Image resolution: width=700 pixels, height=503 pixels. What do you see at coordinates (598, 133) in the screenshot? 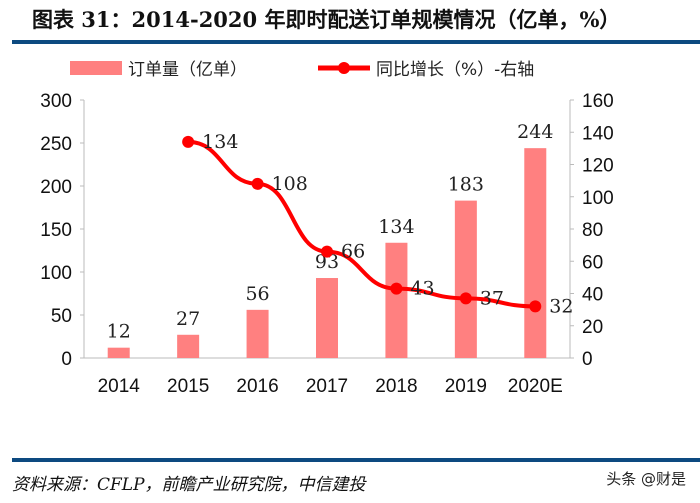
I see `right-tick-label: 140` at bounding box center [598, 133].